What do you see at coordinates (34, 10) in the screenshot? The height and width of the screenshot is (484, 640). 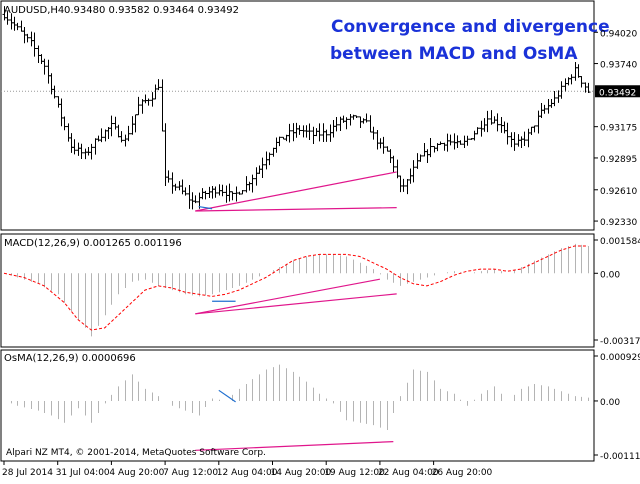 I see `price-header-symbol: AUDUSD,H4` at bounding box center [34, 10].